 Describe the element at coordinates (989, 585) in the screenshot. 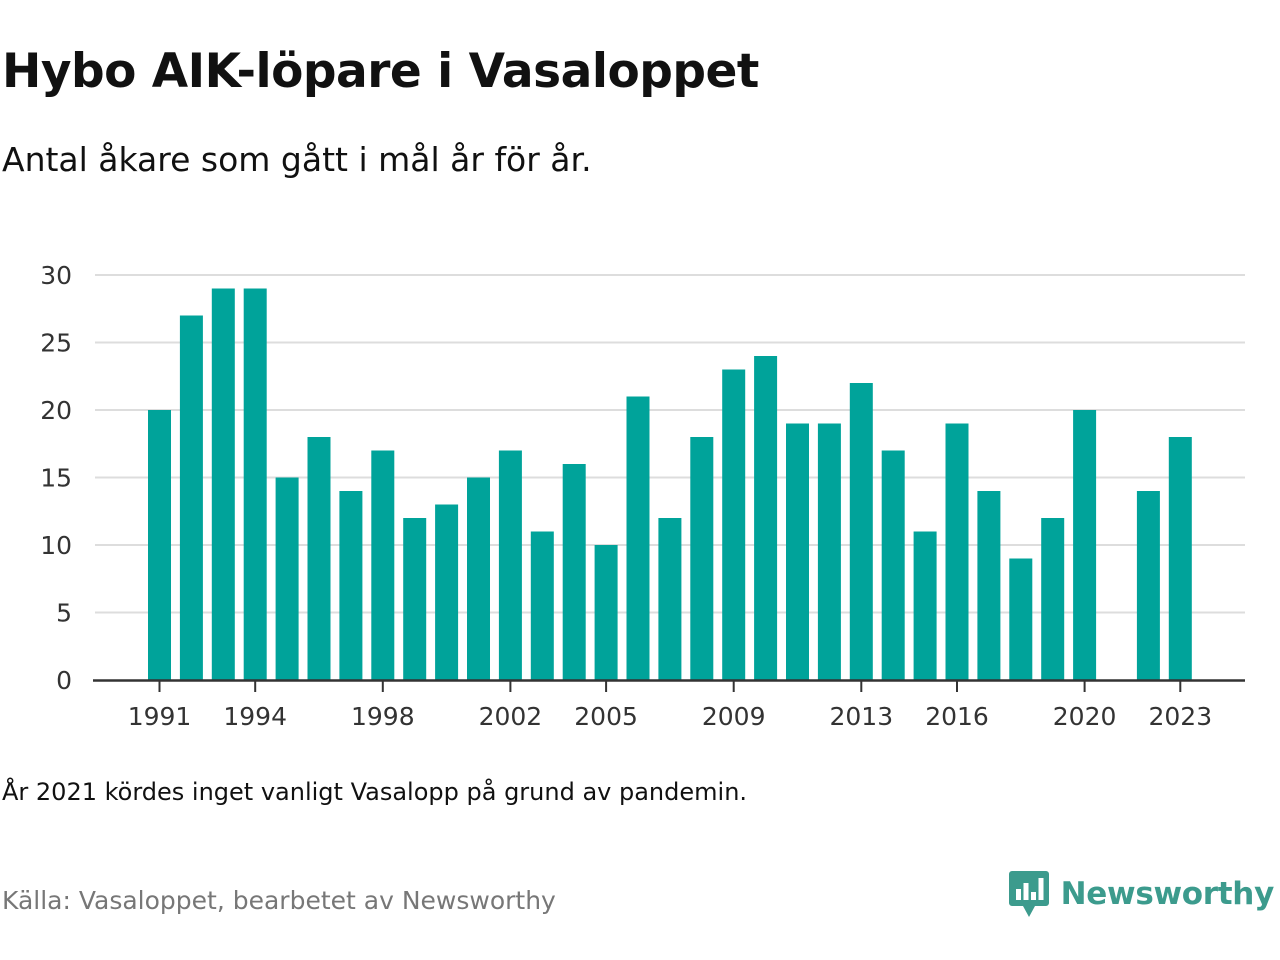

I see `bar-2017` at that location.